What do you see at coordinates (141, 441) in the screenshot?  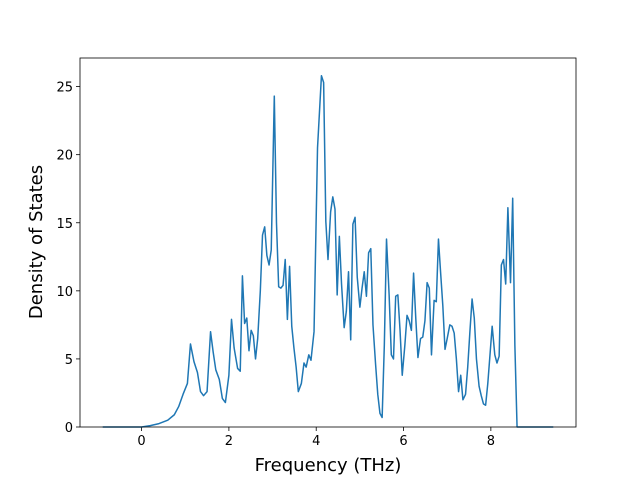 I see `x-tick-label: 0` at bounding box center [141, 441].